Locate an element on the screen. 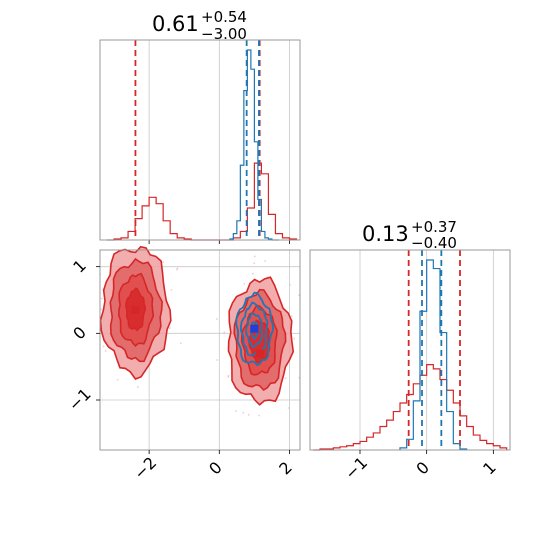  top-left-title: 0.61 +0.54 −3.00 is located at coordinates (199, 25).